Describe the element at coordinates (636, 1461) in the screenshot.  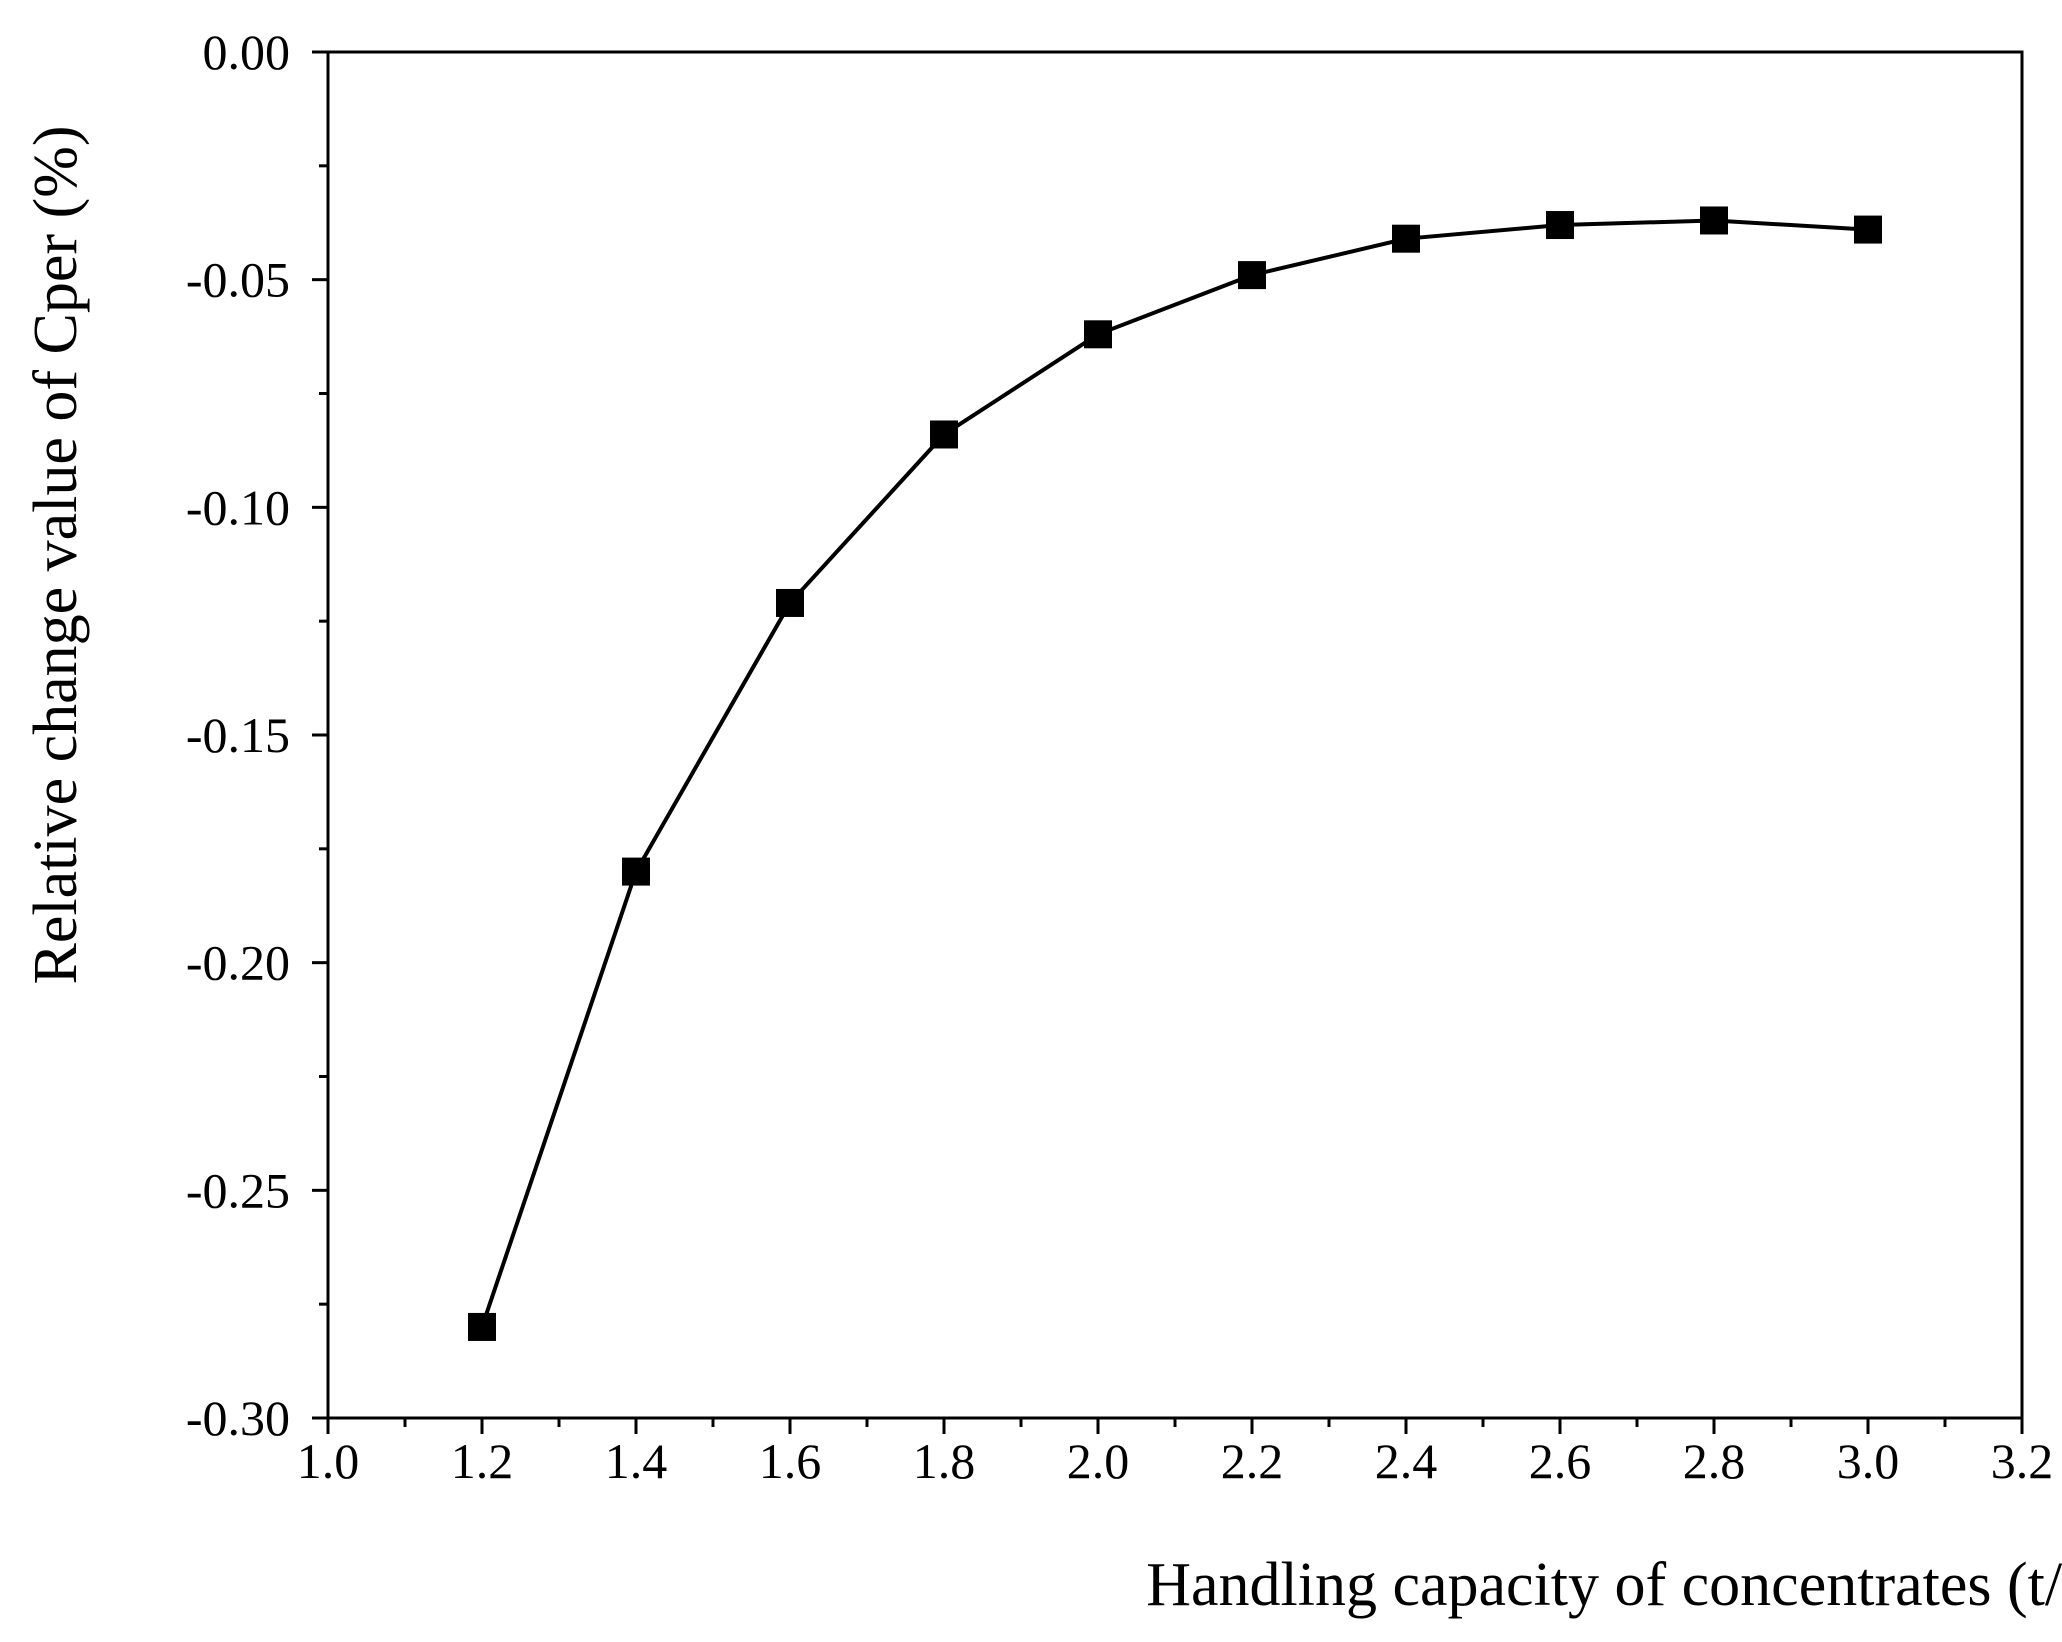
I see `x-tick-label: 1.4` at that location.